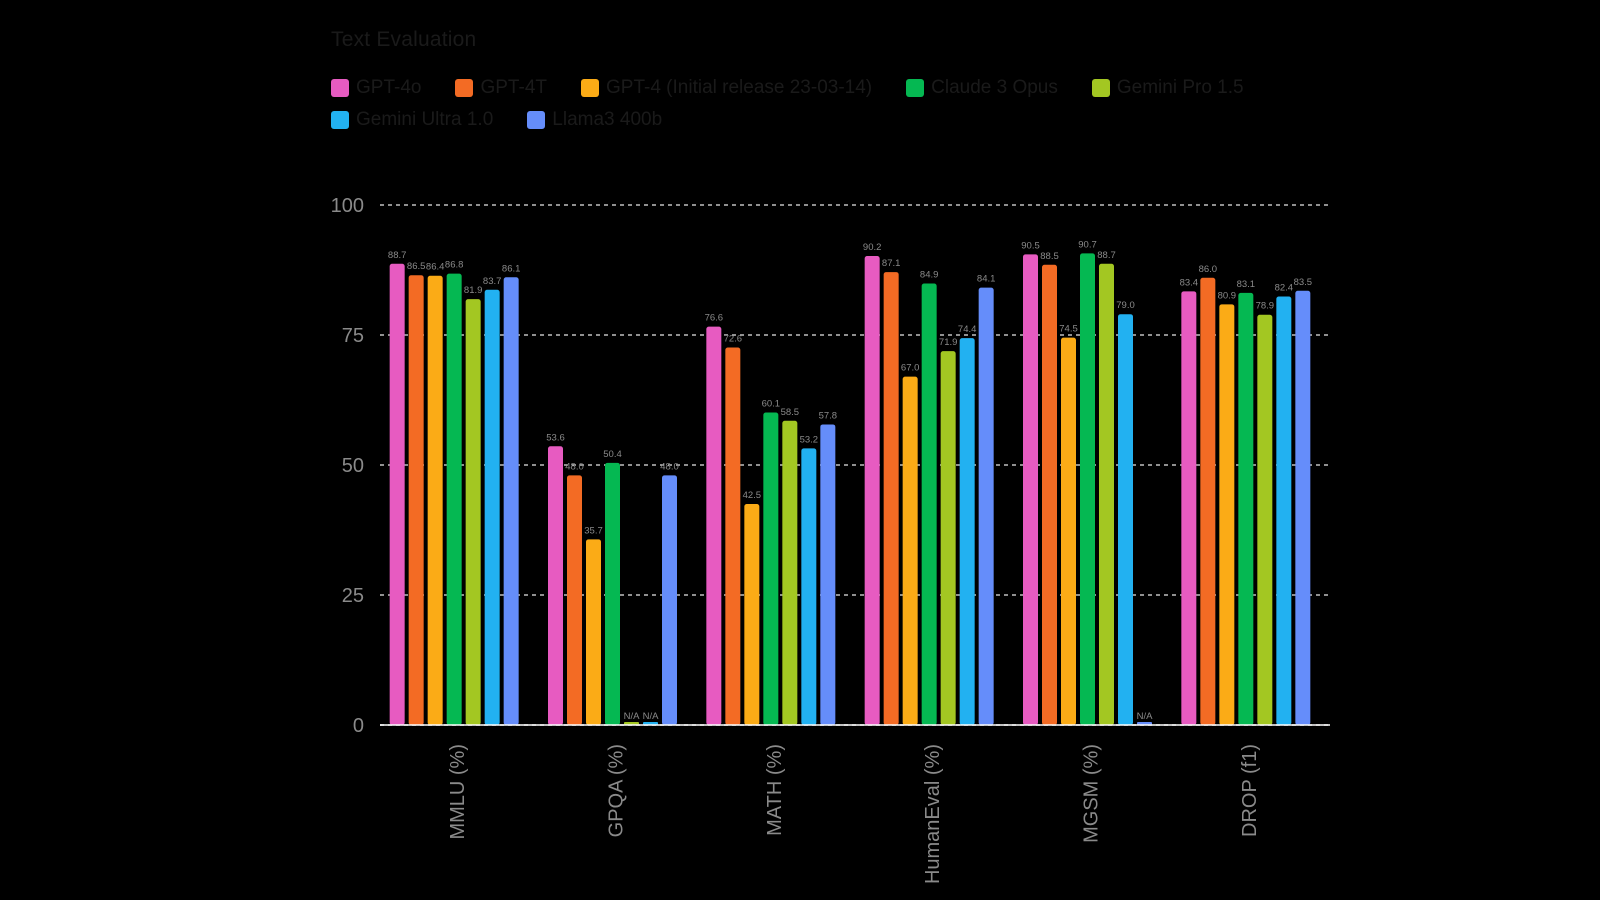 Image resolution: width=1600 pixels, height=900 pixels. I want to click on legend-item: GPT-4T, so click(501, 88).